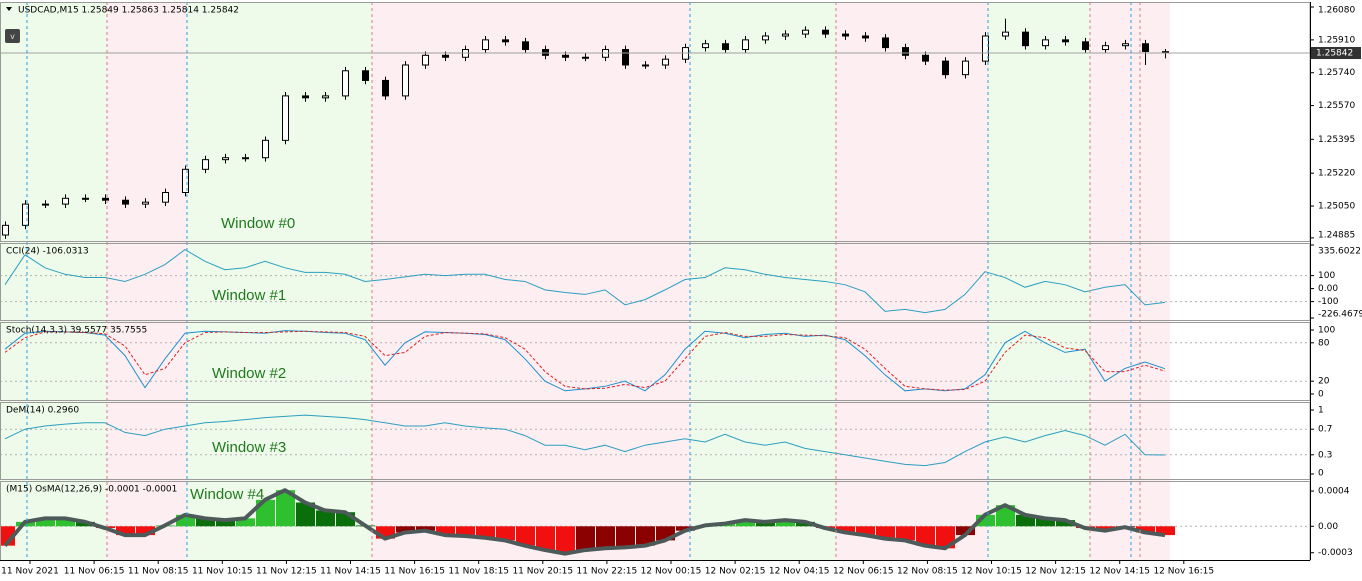  I want to click on menu-button, so click(12, 36).